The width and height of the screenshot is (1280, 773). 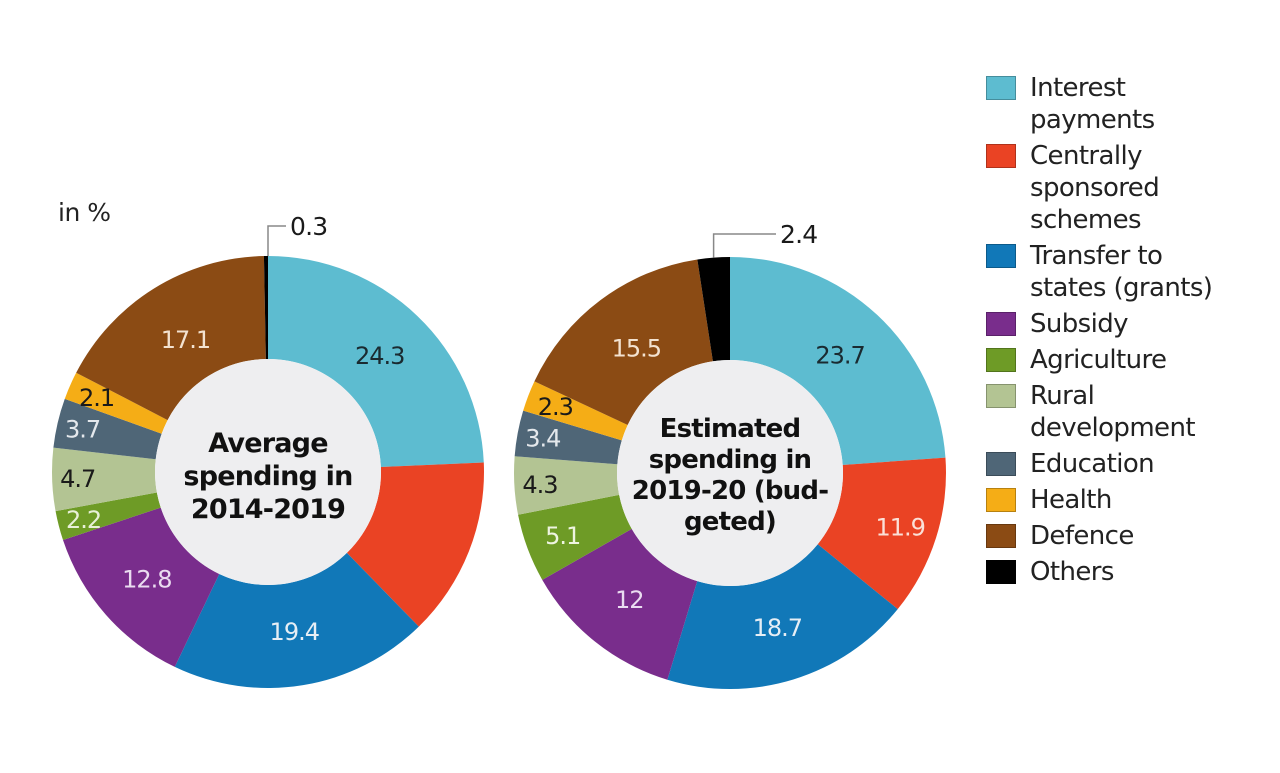 I want to click on legend-item-defence: Defence, so click(x=1131, y=536).